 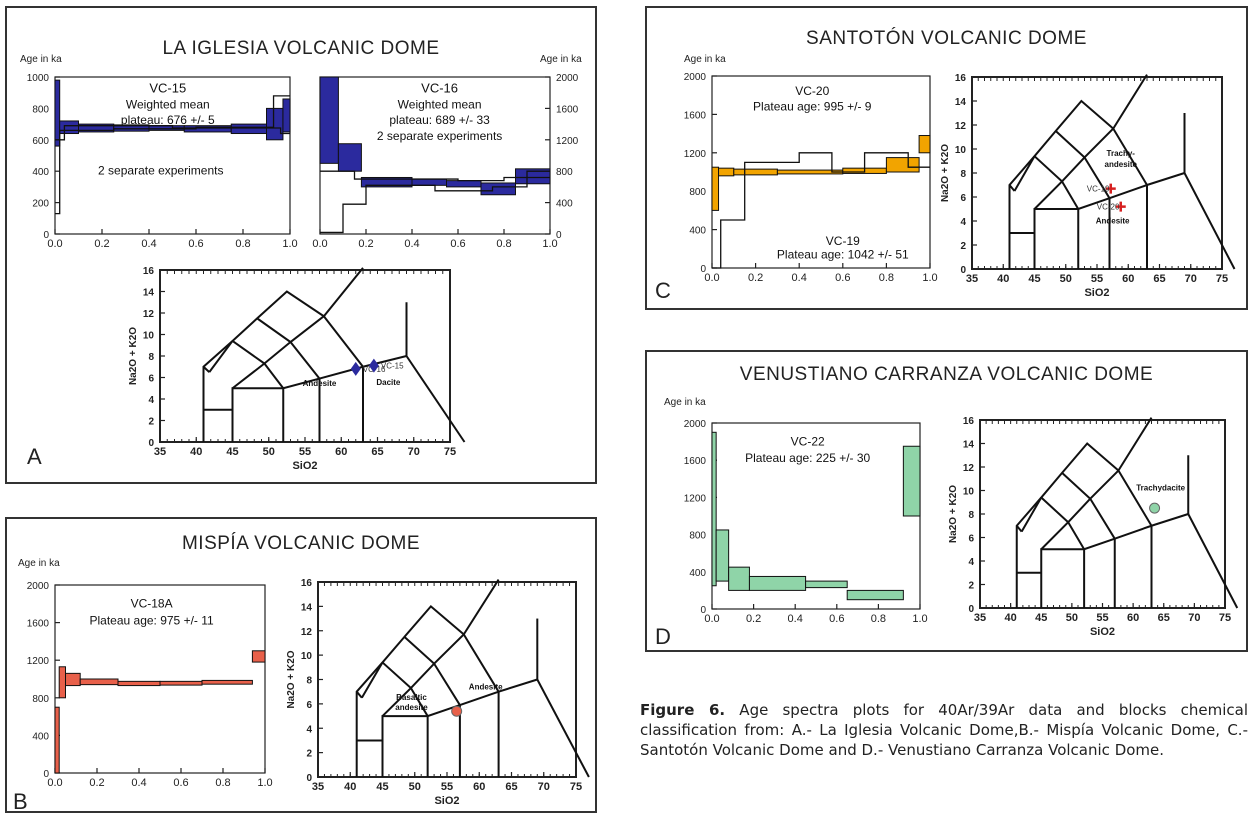 I want to click on c2-point, so click(x=1120, y=206).